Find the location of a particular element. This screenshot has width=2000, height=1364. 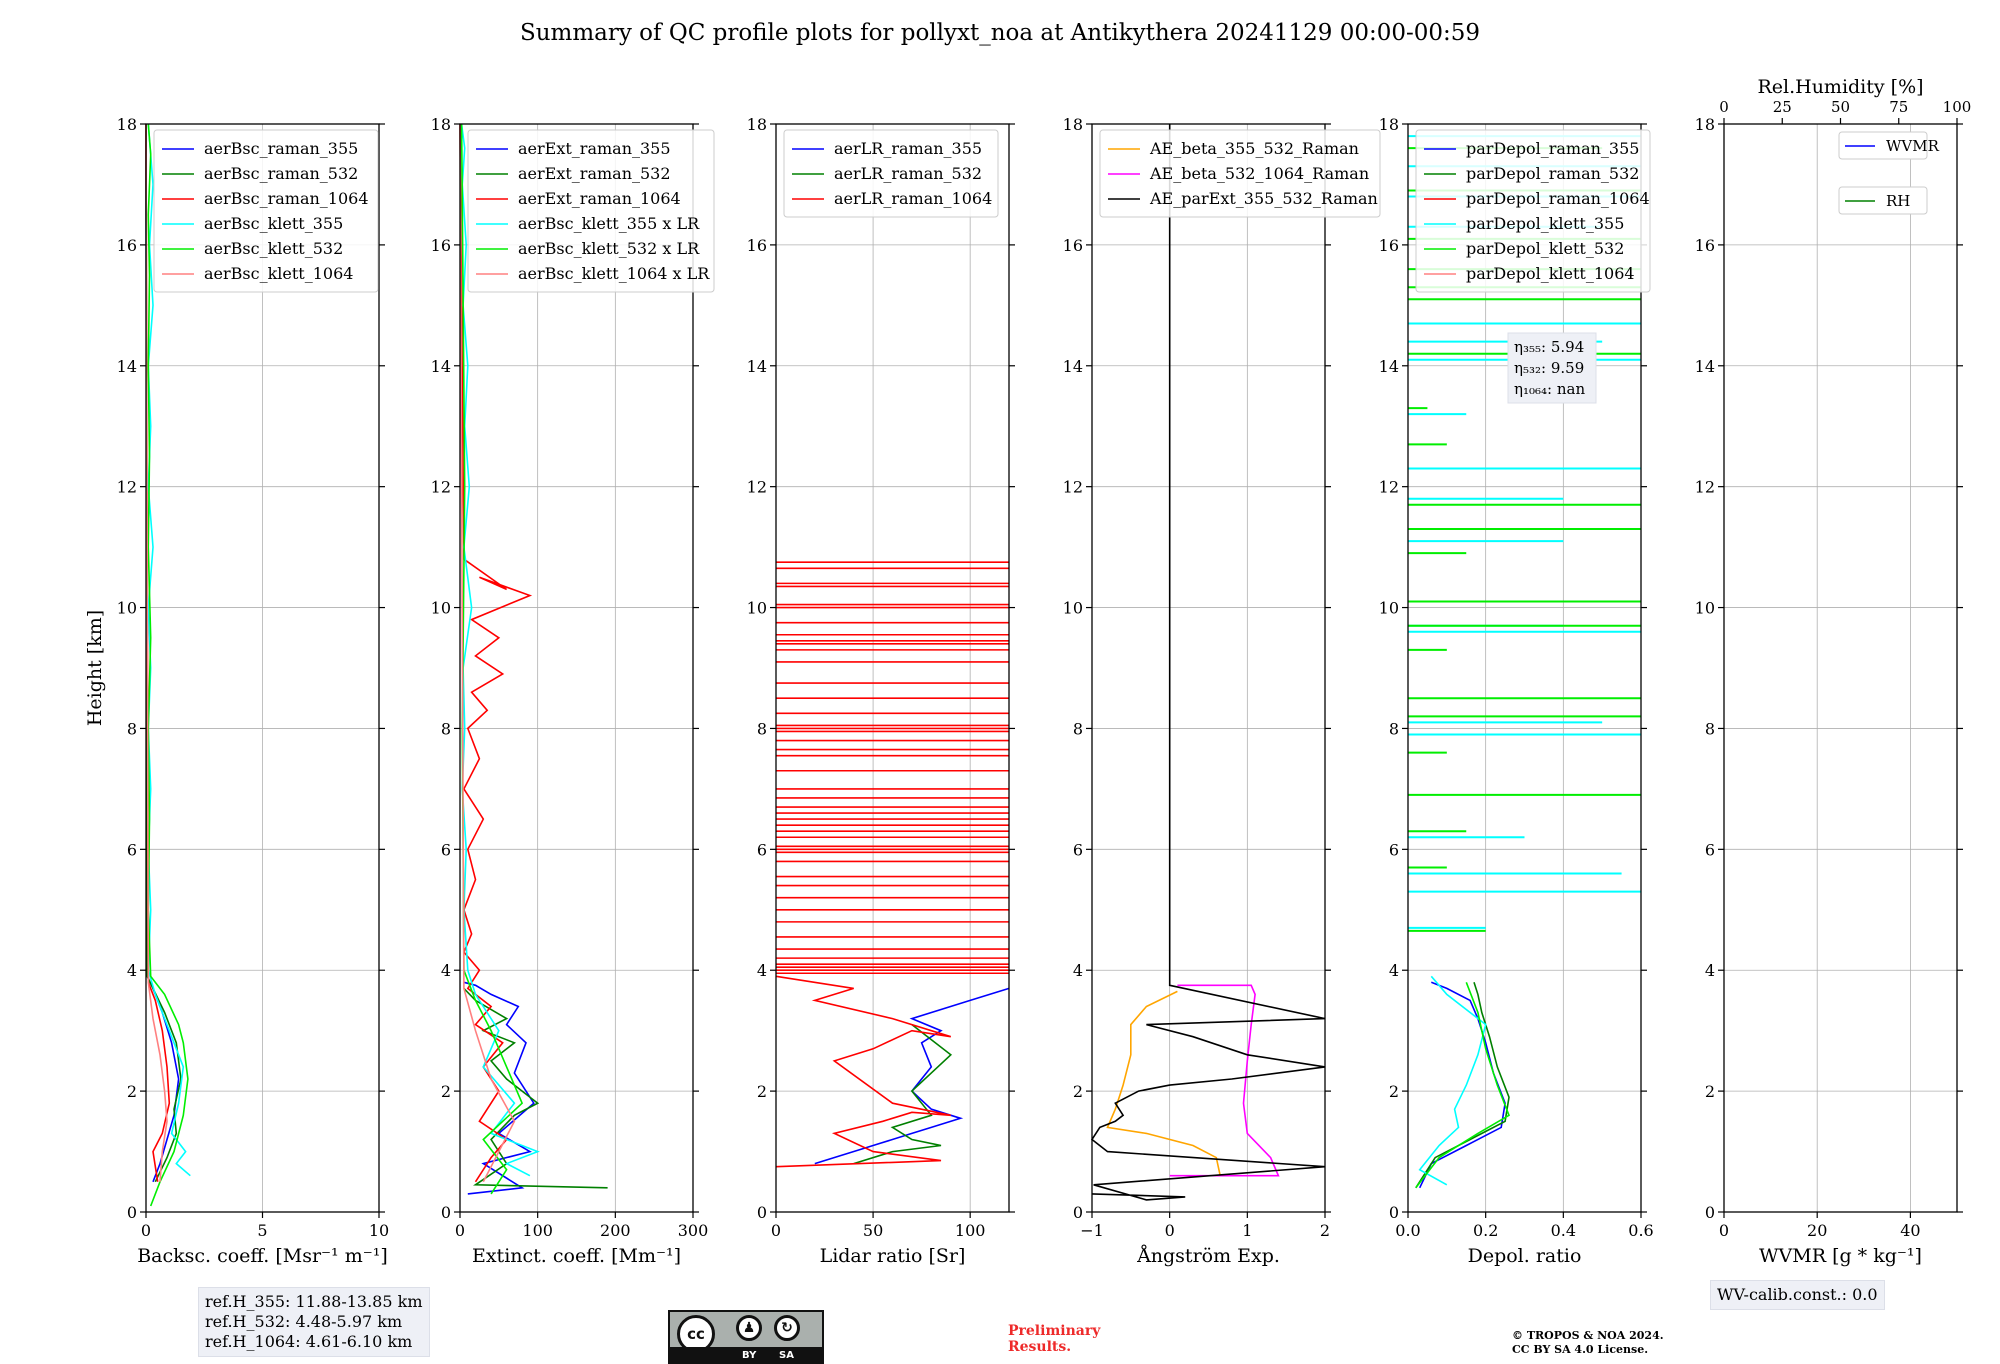

panel-1-legend-label: aerBsc_raman_532 is located at coordinates (281, 173).